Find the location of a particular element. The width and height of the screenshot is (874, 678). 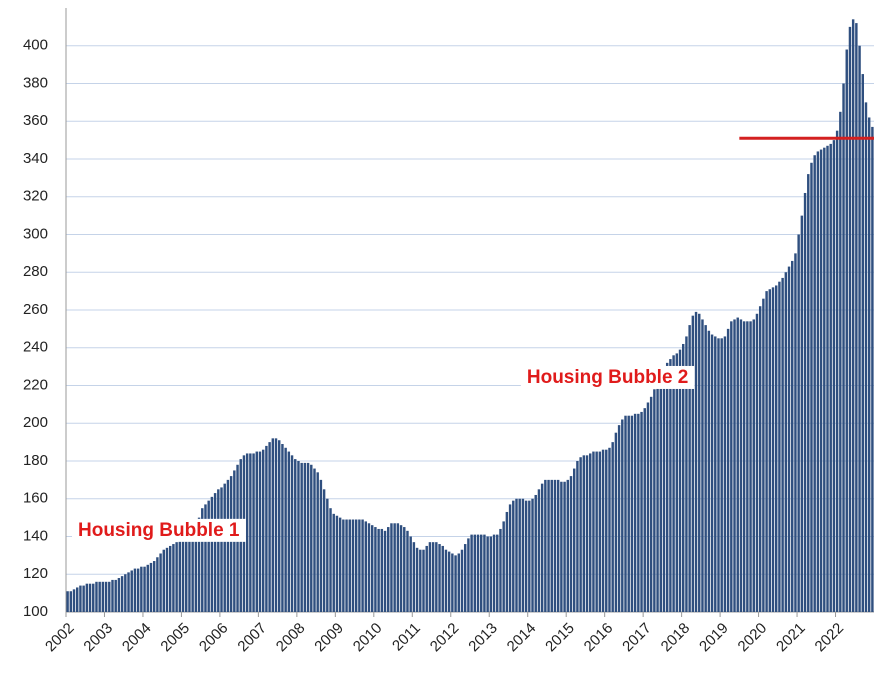

annotation: Housing Bubble 2 is located at coordinates (608, 377).